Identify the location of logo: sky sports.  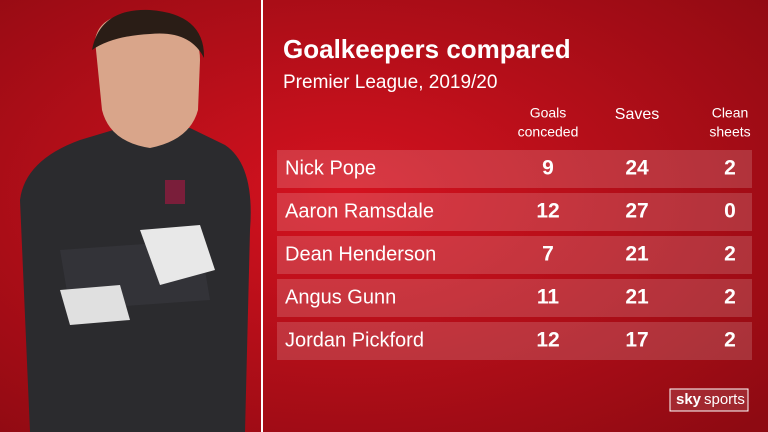
(709, 400).